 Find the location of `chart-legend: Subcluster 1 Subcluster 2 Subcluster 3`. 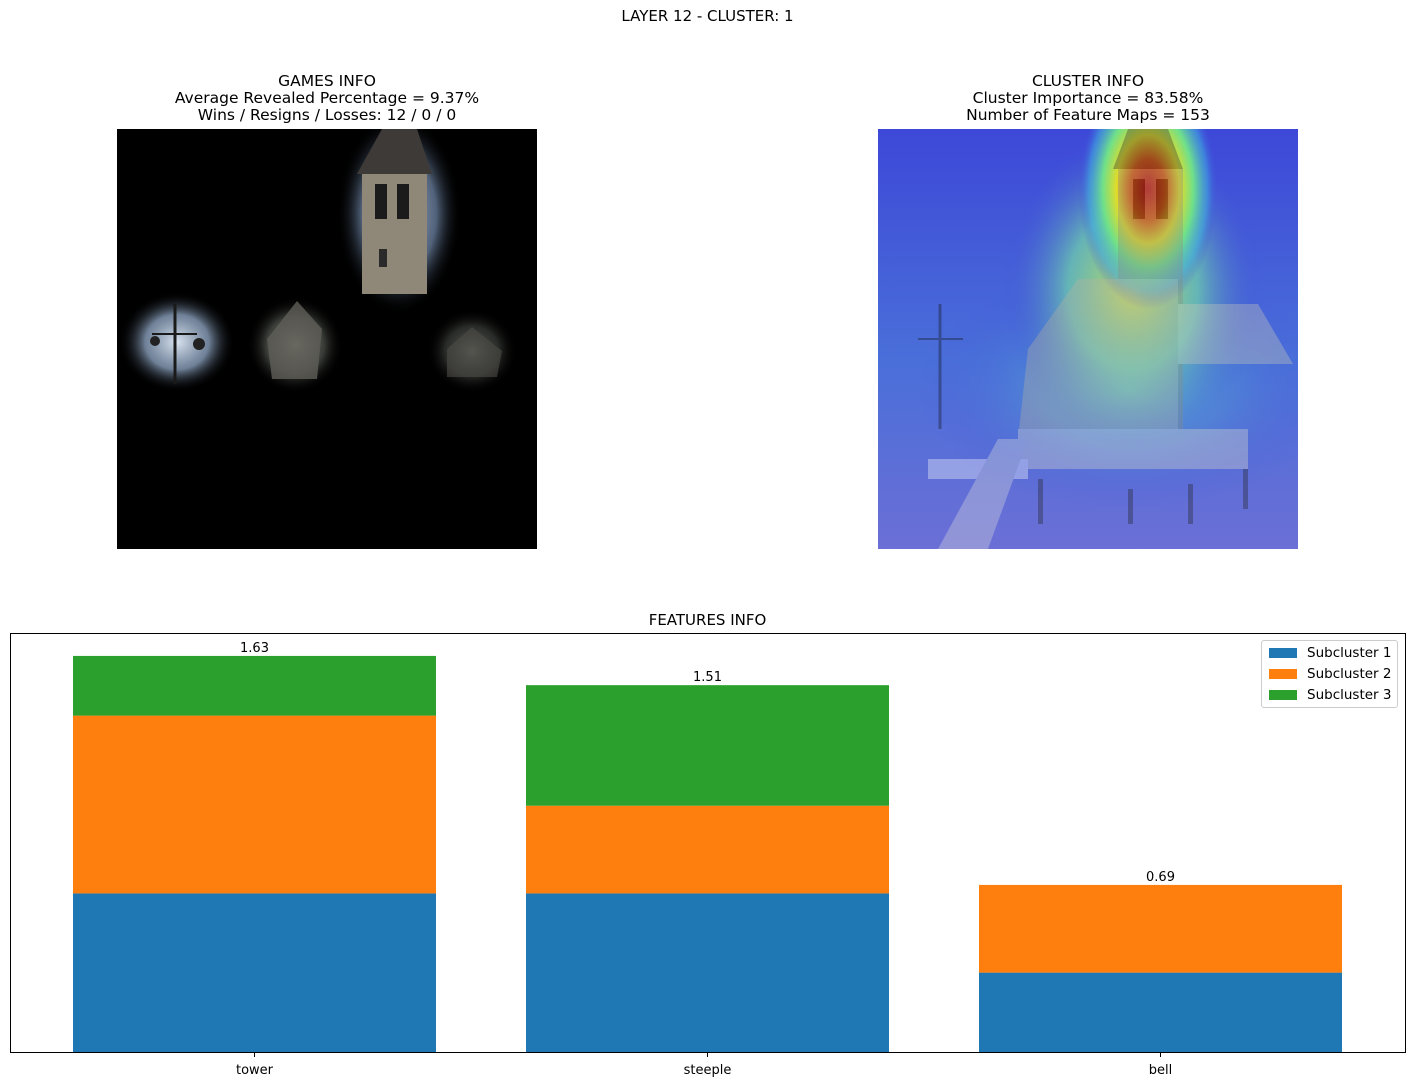

chart-legend: Subcluster 1 Subcluster 2 Subcluster 3 is located at coordinates (1329, 674).